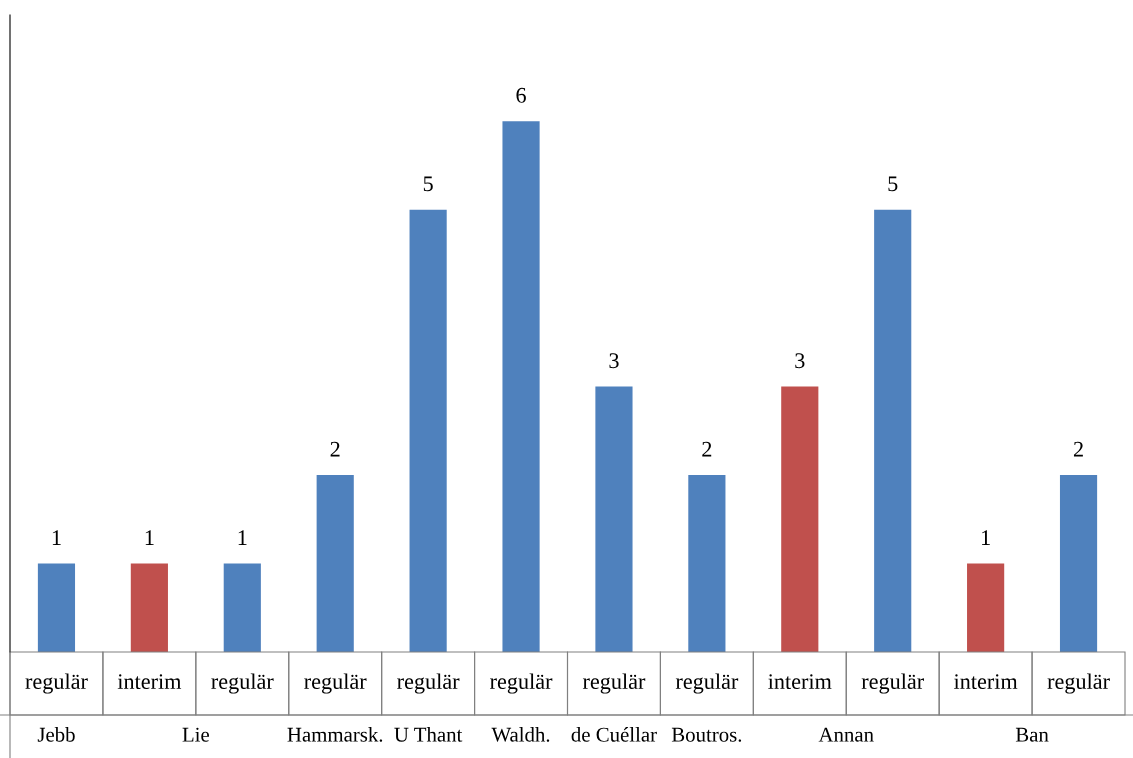 The width and height of the screenshot is (1133, 758). Describe the element at coordinates (428, 734) in the screenshot. I see `text: U Thant` at that location.